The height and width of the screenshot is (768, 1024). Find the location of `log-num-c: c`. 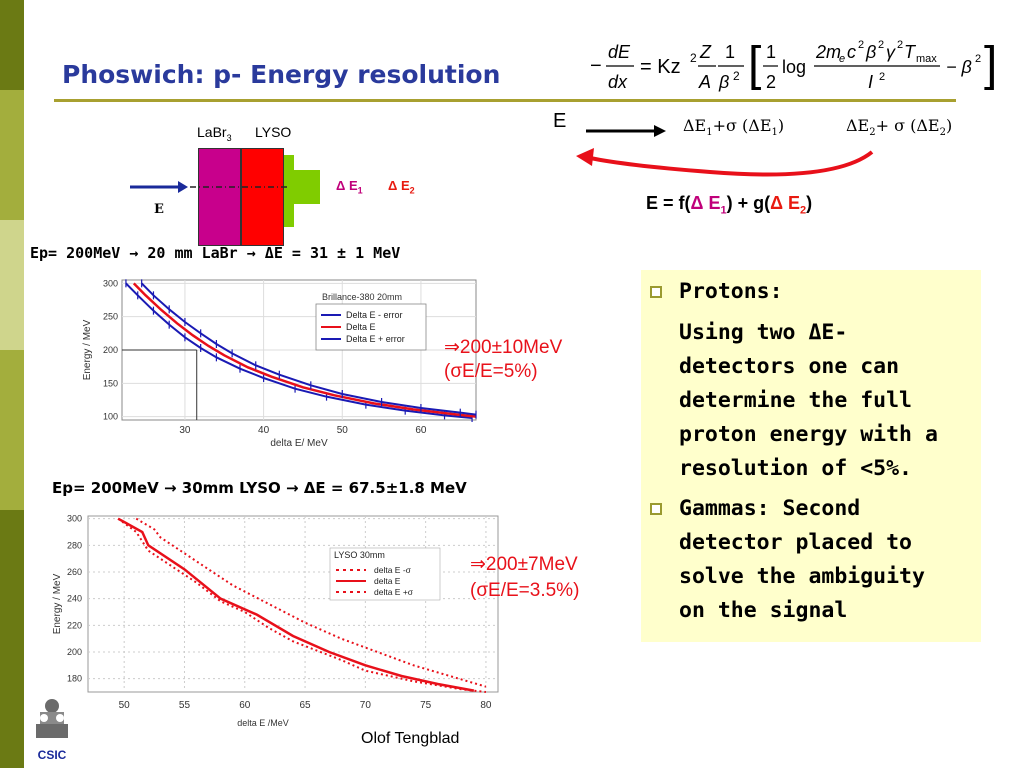

log-num-c: c is located at coordinates (851, 52).